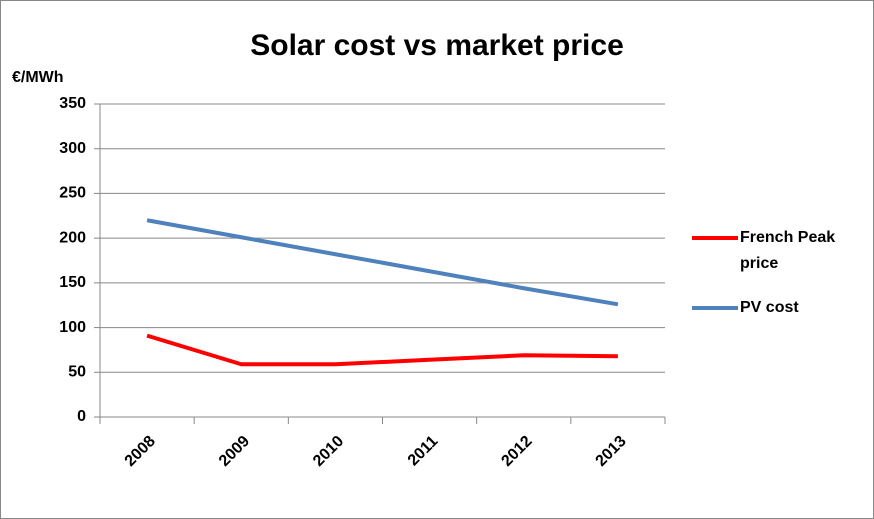 This screenshot has height=519, width=874. Describe the element at coordinates (788, 250) in the screenshot. I see `legend-label: French Peak price` at that location.